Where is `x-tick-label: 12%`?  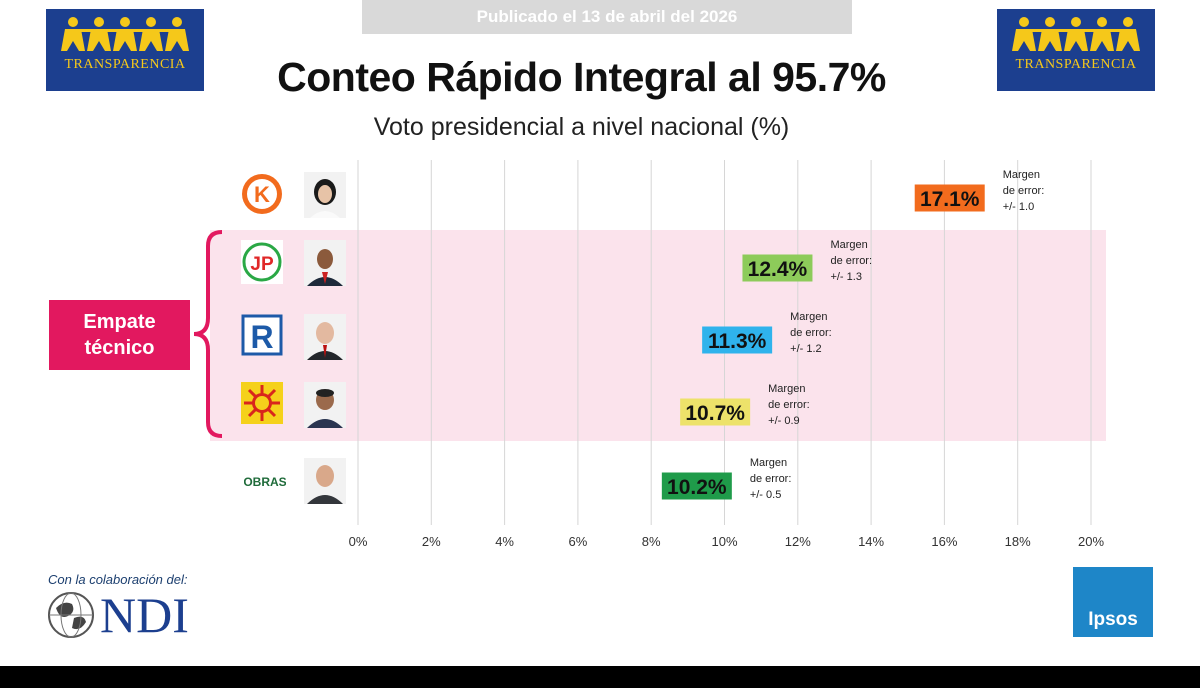
x-tick-label: 12% is located at coordinates (798, 541).